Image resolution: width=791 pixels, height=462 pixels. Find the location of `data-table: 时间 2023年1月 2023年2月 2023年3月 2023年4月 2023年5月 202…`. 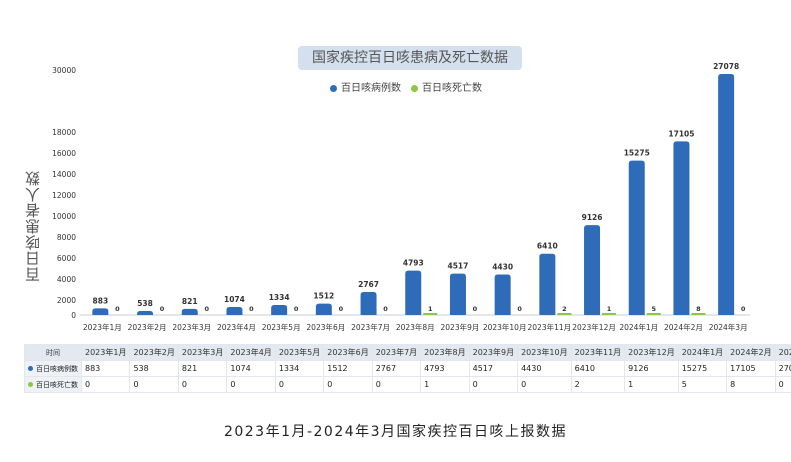

data-table: 时间 2023年1月 2023年2月 2023年3月 2023年4月 2023年5月 202… is located at coordinates (407, 368).